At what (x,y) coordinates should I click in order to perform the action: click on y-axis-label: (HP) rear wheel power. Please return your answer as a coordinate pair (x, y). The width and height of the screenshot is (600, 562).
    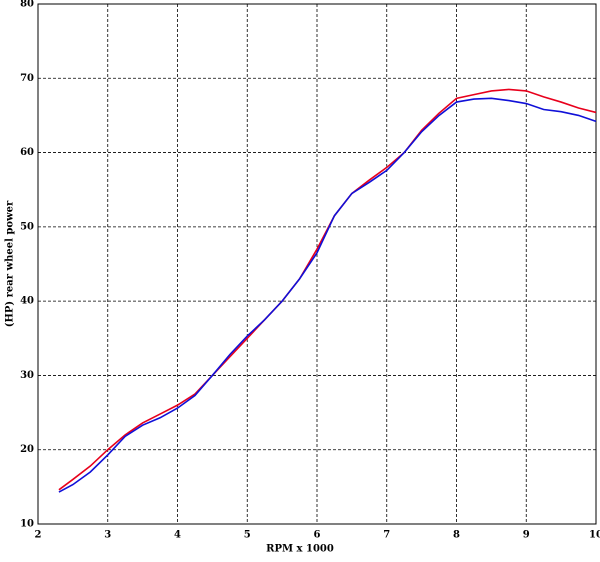
    Looking at the image, I should click on (10, 263).